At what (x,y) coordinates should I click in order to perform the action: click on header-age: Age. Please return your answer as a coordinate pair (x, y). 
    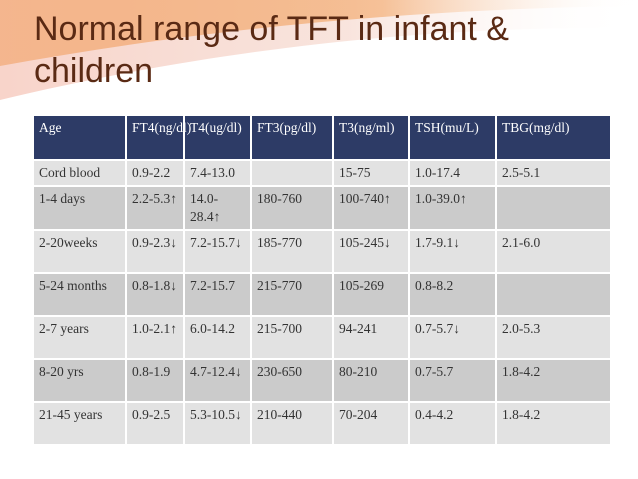
    Looking at the image, I should click on (79, 137).